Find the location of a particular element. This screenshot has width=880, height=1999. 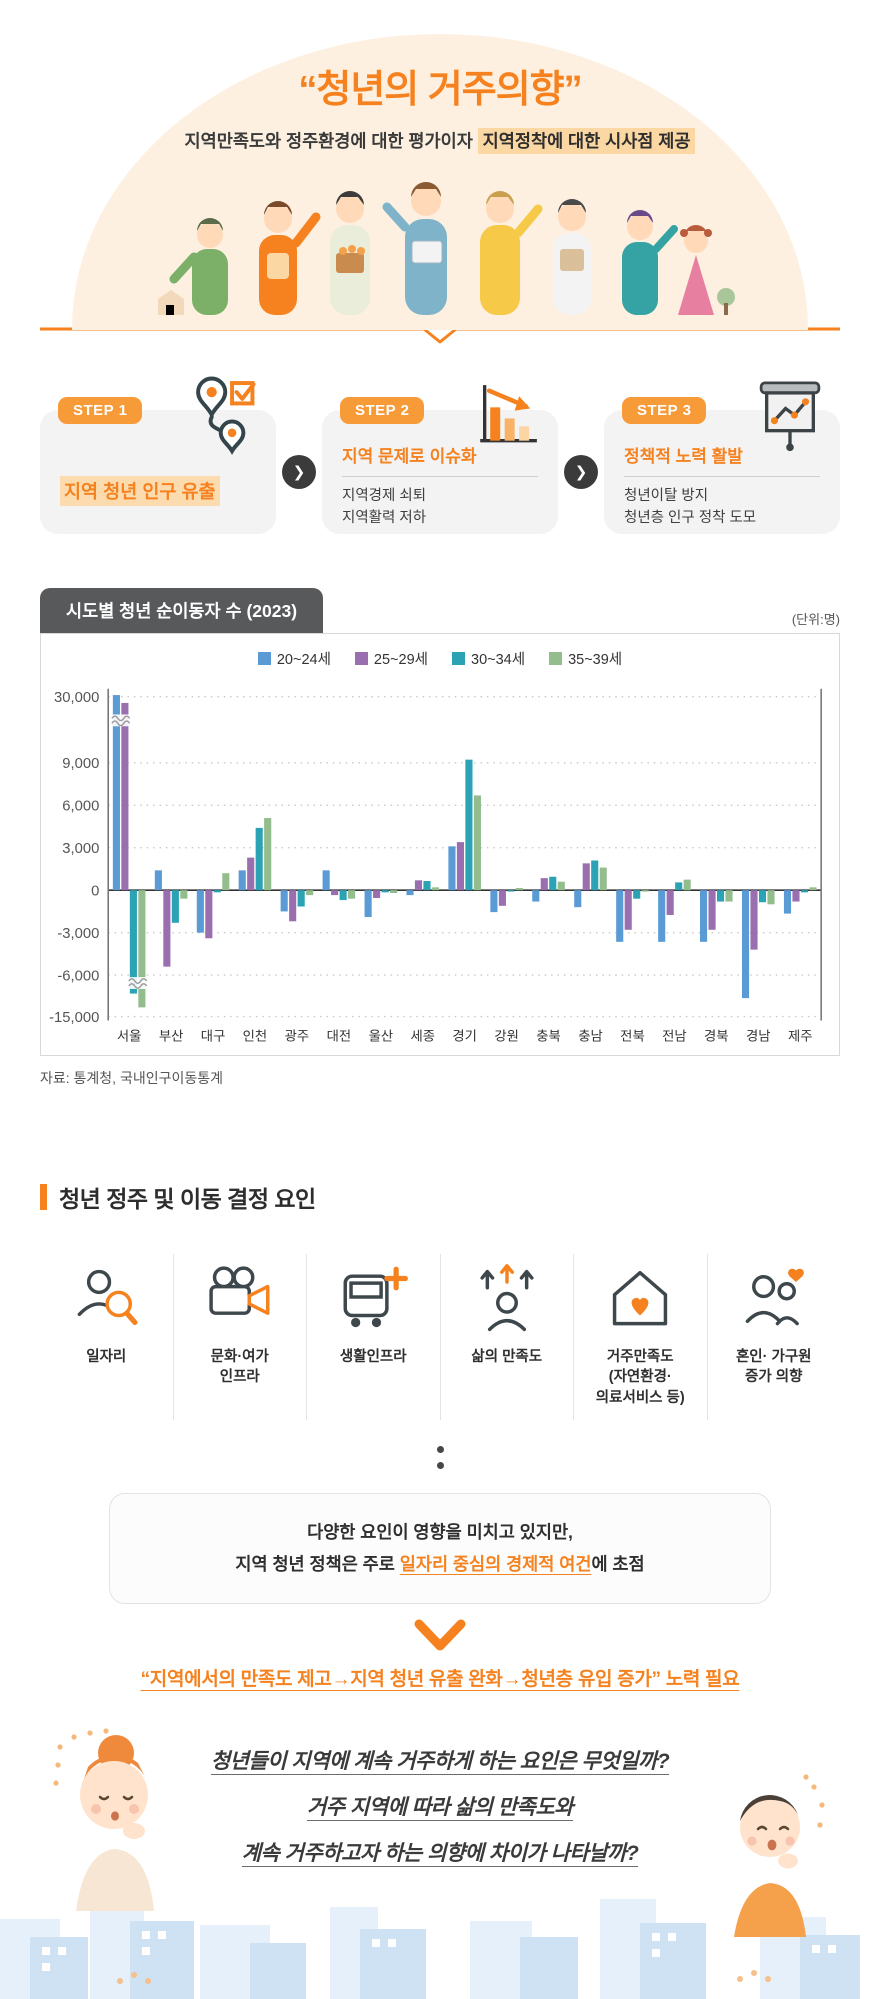

page-subtitle: 지역만족도와 정주환경에 대한 평가이자 지역정착에 대한 시사점 제공 is located at coordinates (440, 141).